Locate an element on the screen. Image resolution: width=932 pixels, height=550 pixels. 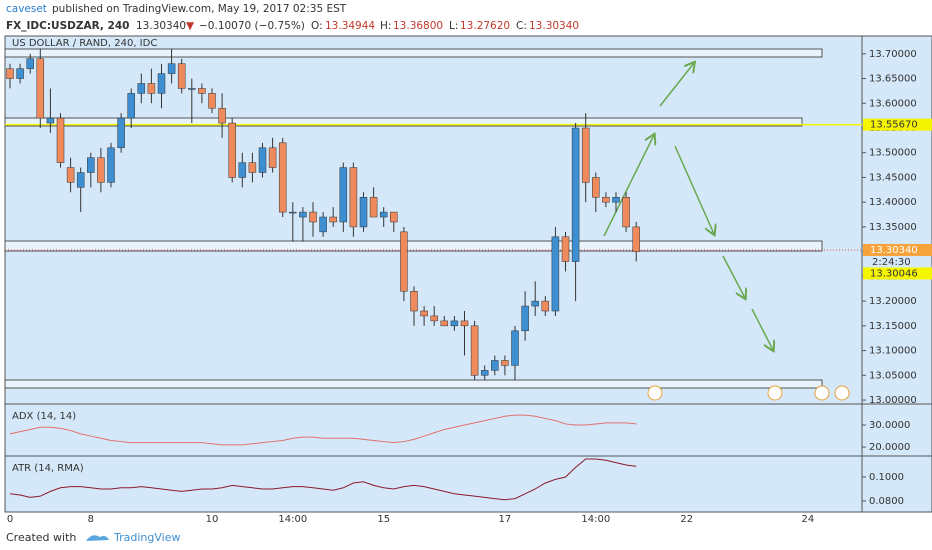
x-tick-label: 22 is located at coordinates (686, 519).